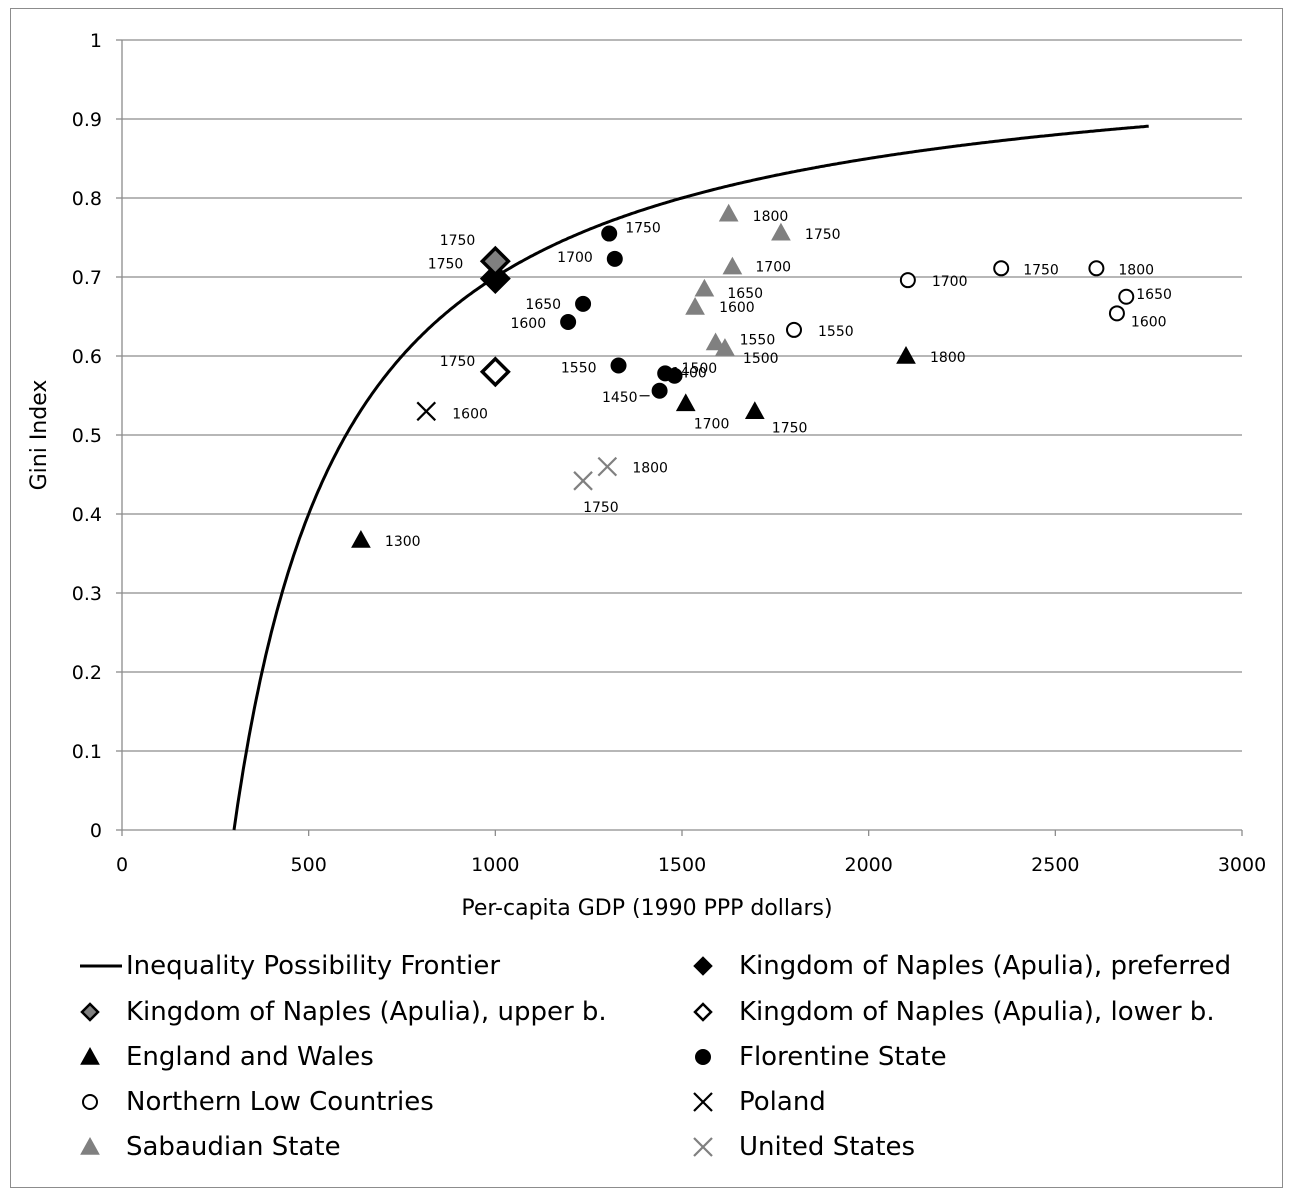 The image size is (1295, 1188). Describe the element at coordinates (827, 1147) in the screenshot. I see `legend-label: United States` at that location.